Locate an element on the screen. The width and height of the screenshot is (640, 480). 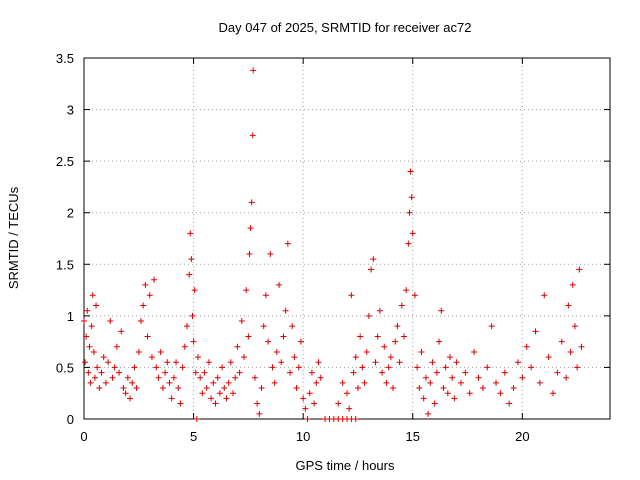
y-tick-label: 1.5 is located at coordinates (65, 264).